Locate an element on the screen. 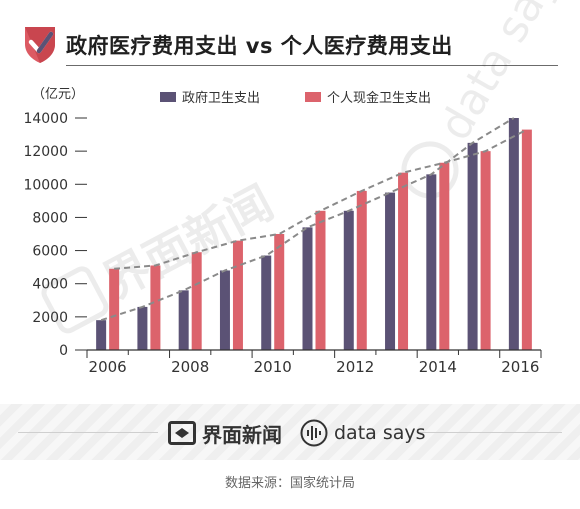  bar-personal-2008 is located at coordinates (196, 301).